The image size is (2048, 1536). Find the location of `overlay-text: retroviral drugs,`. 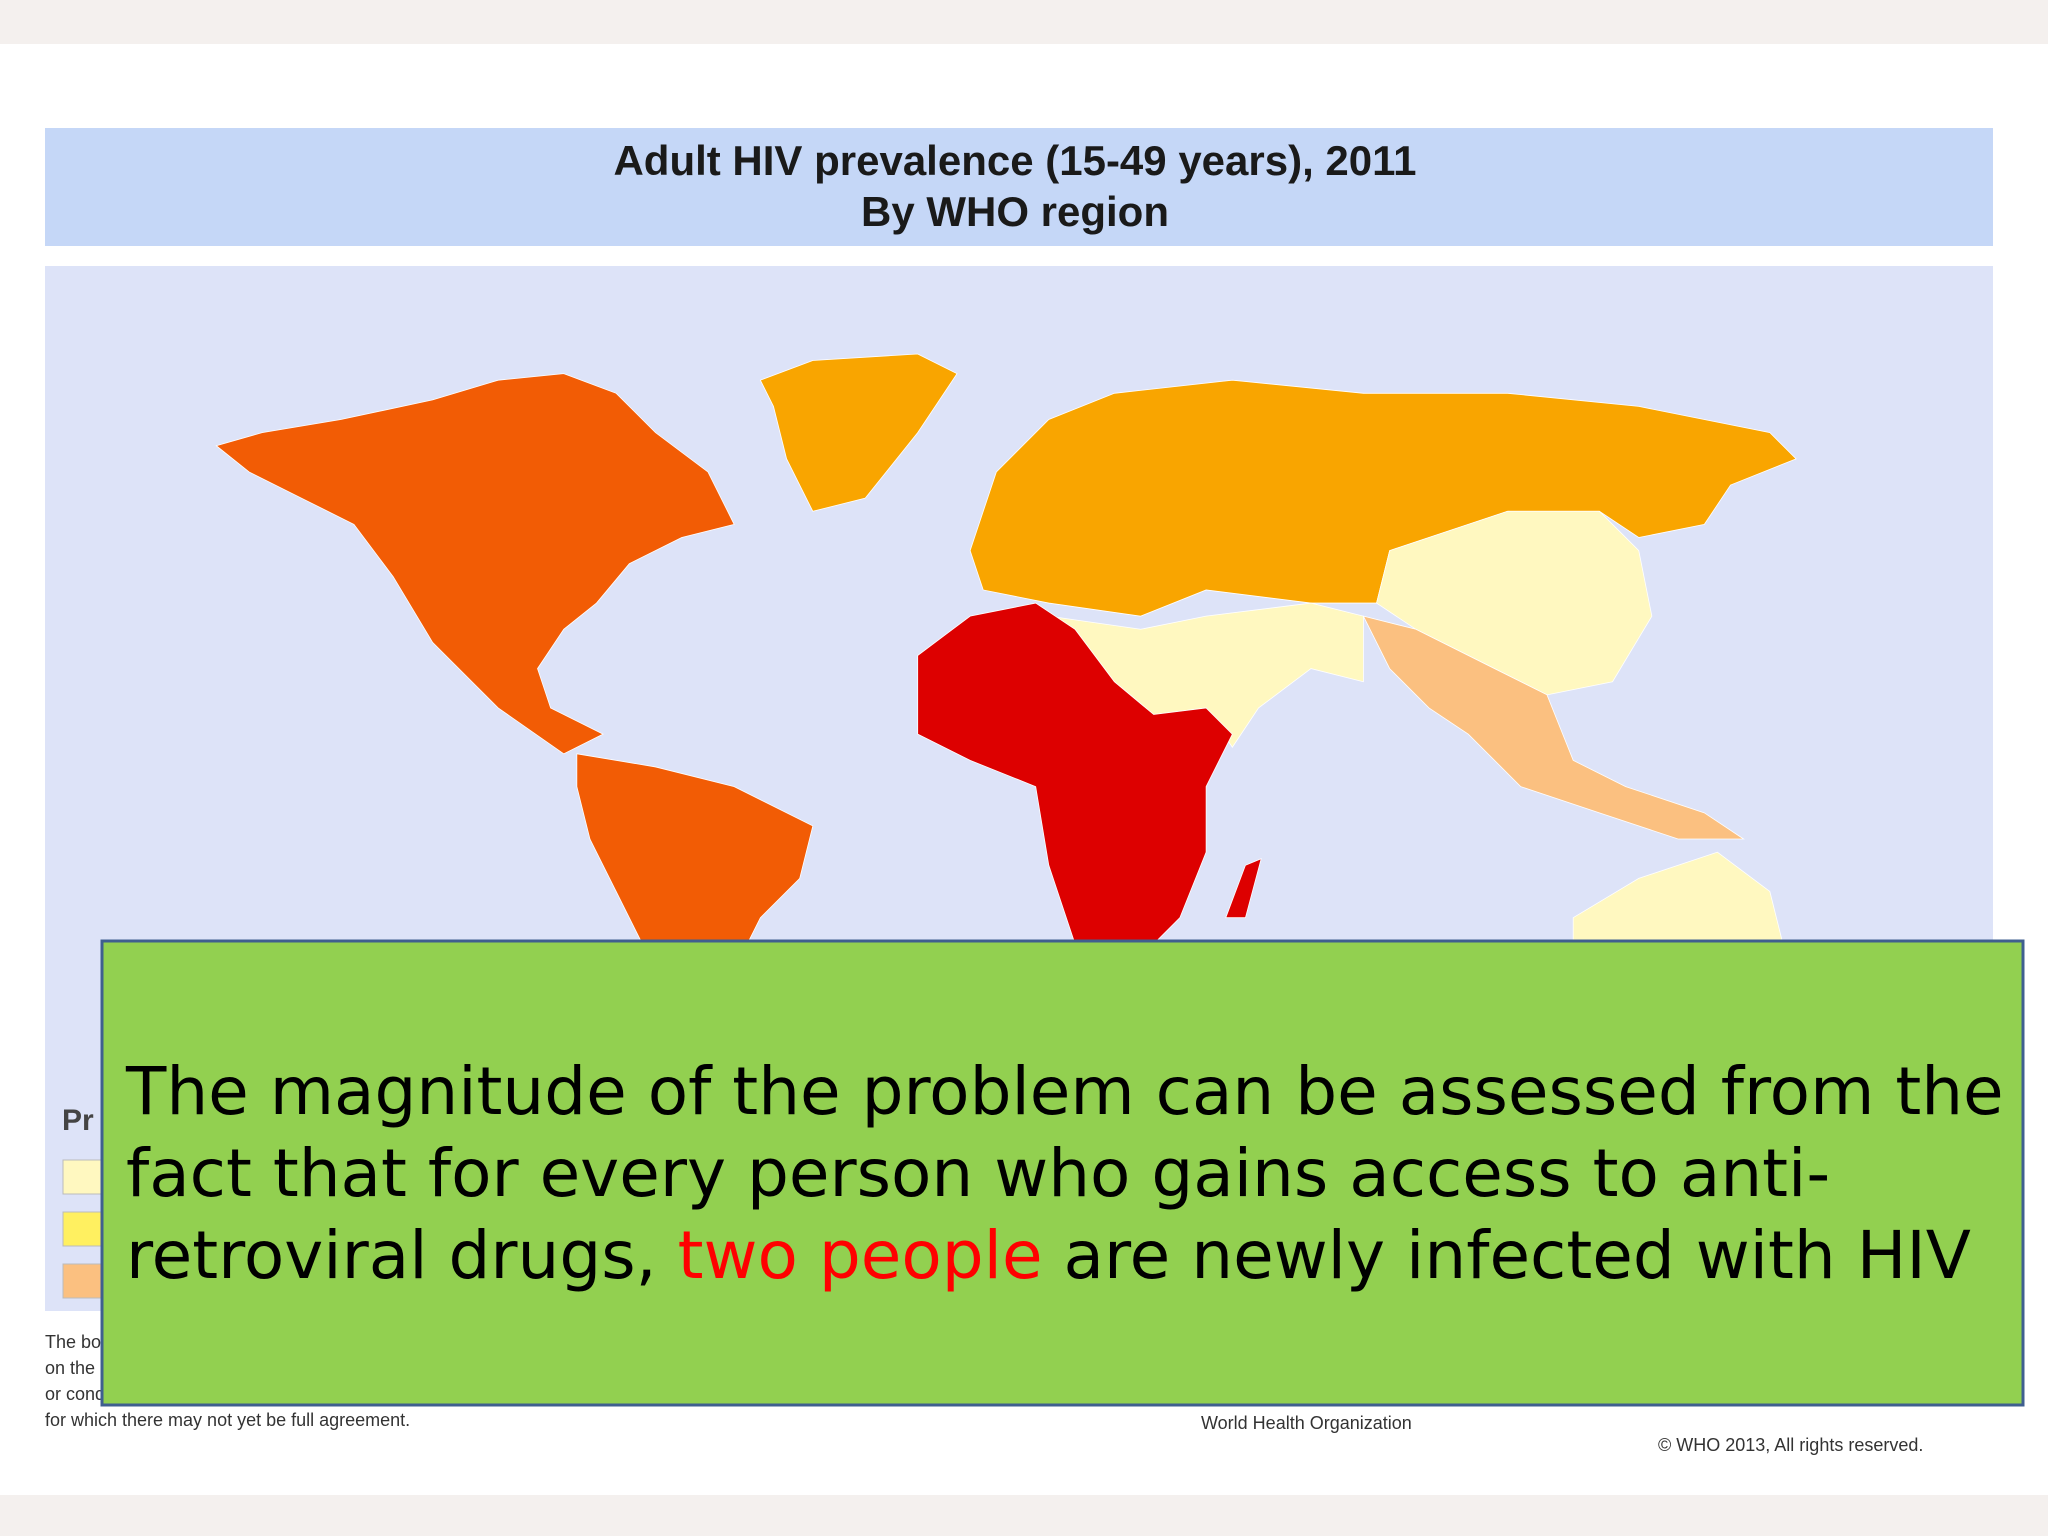

overlay-text: retroviral drugs, is located at coordinates (402, 1255).